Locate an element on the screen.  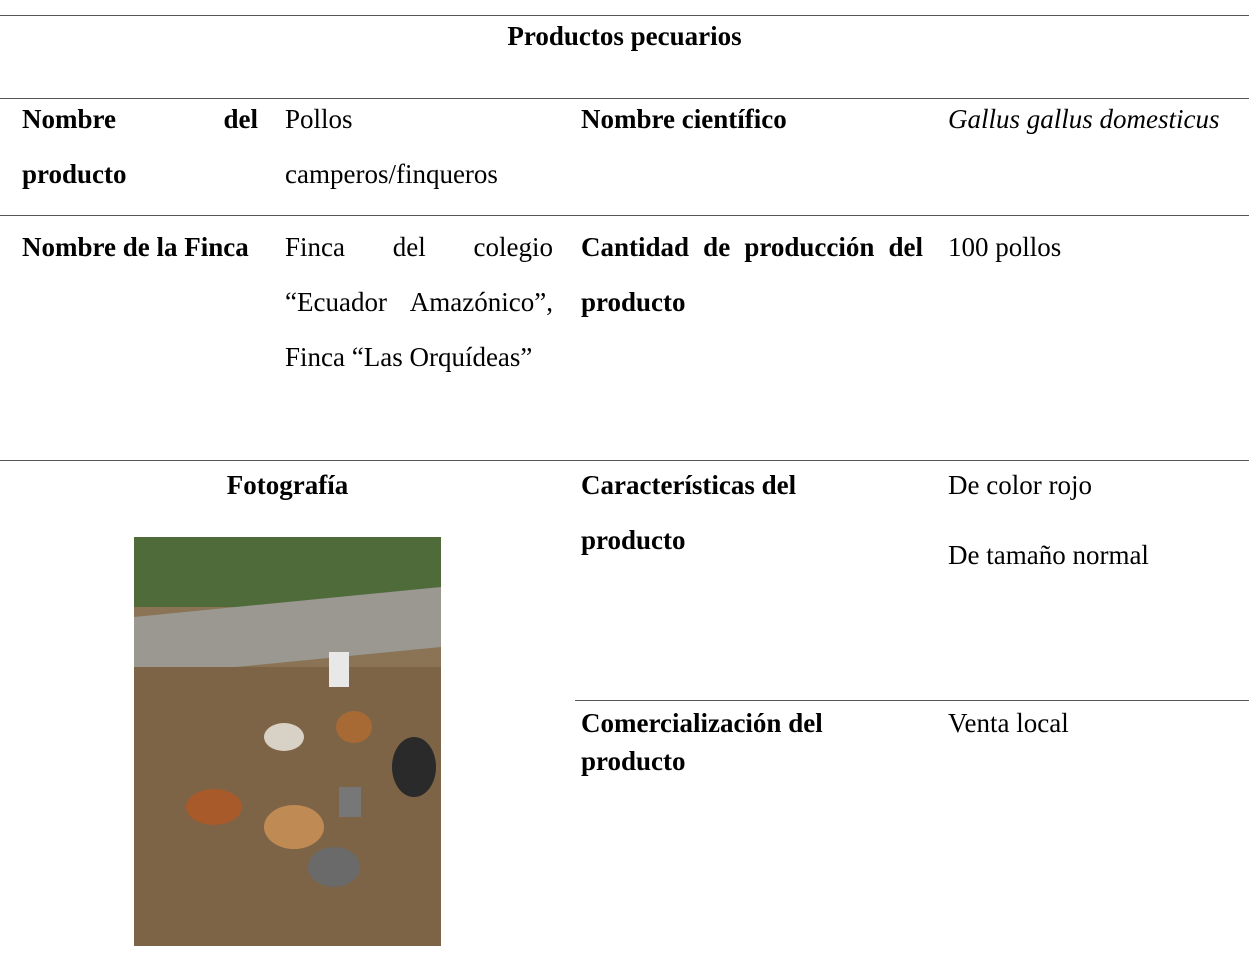
value-cell: Gallus gallus domesticus is located at coordinates (1084, 119).